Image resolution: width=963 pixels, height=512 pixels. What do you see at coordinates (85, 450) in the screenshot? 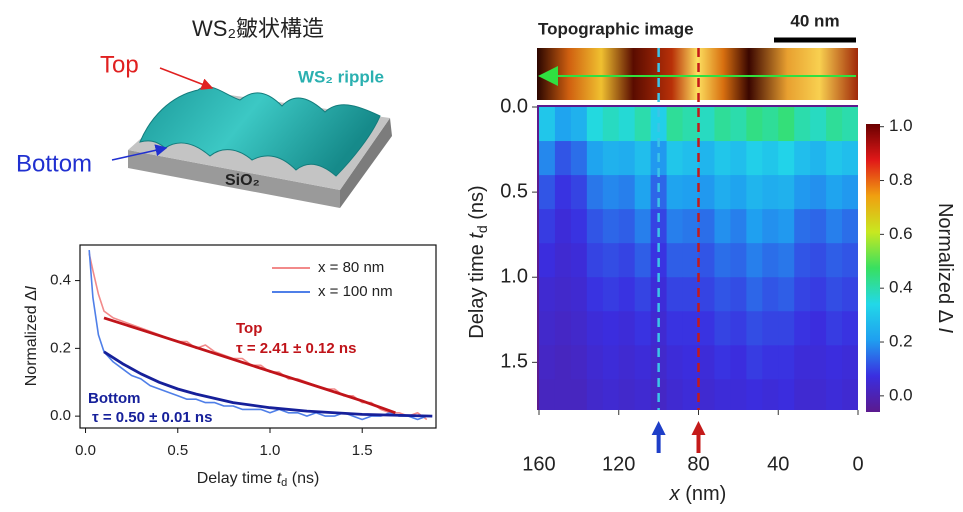
I see `x-tick-label: 0.0` at bounding box center [85, 450].